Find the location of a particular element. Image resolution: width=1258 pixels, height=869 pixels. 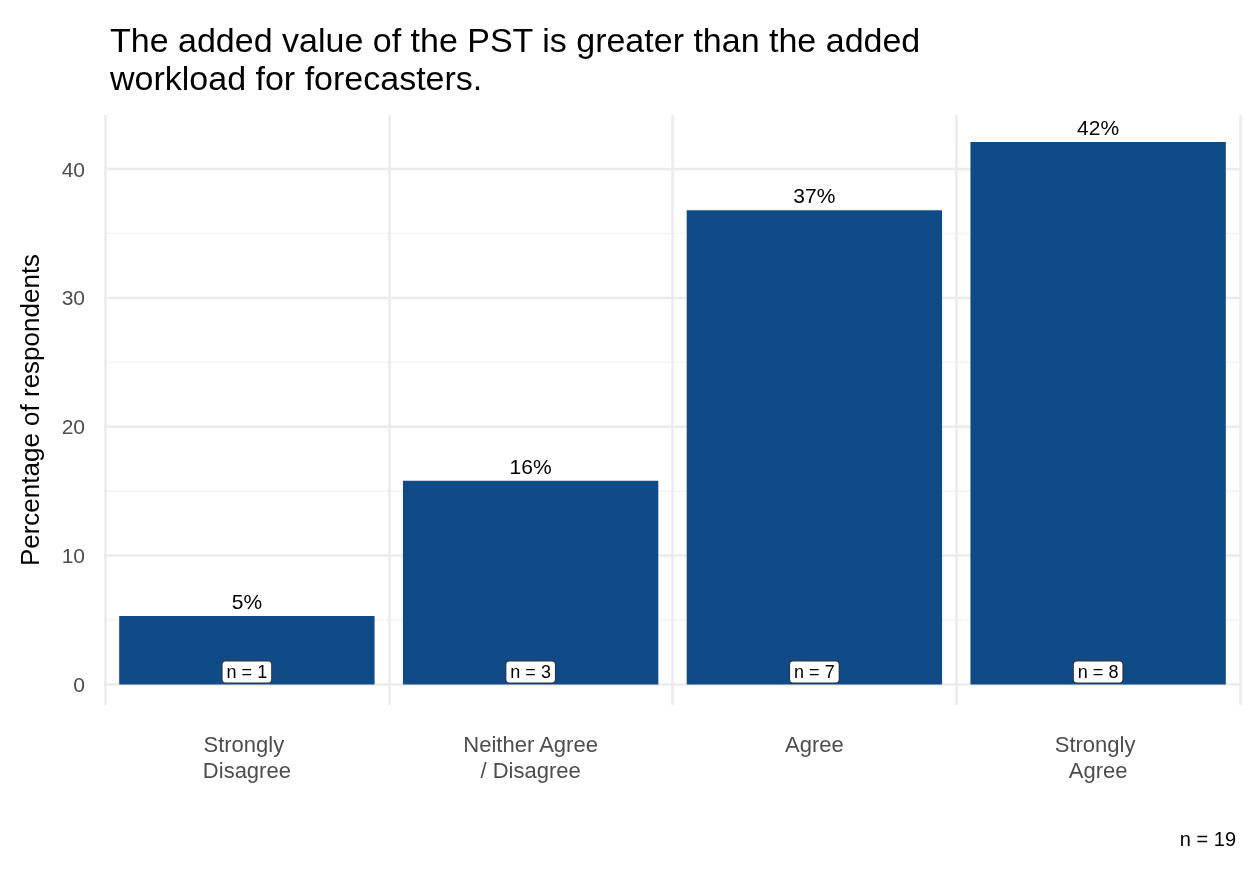

x-tick-label: Neither Agree/ Disagree is located at coordinates (530, 757).